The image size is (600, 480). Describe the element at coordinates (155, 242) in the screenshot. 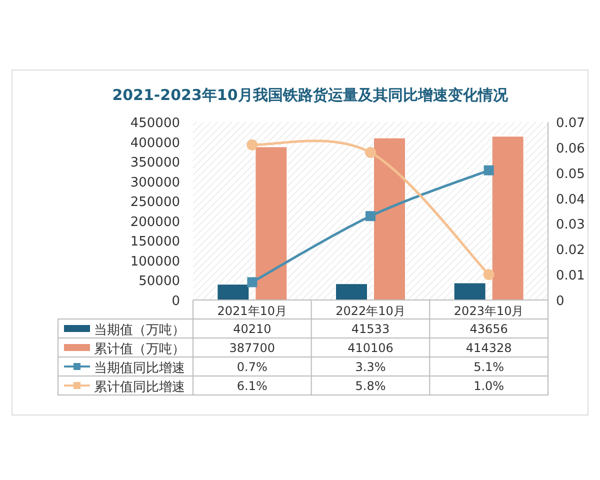

I see `y-tick-label: 150000` at that location.